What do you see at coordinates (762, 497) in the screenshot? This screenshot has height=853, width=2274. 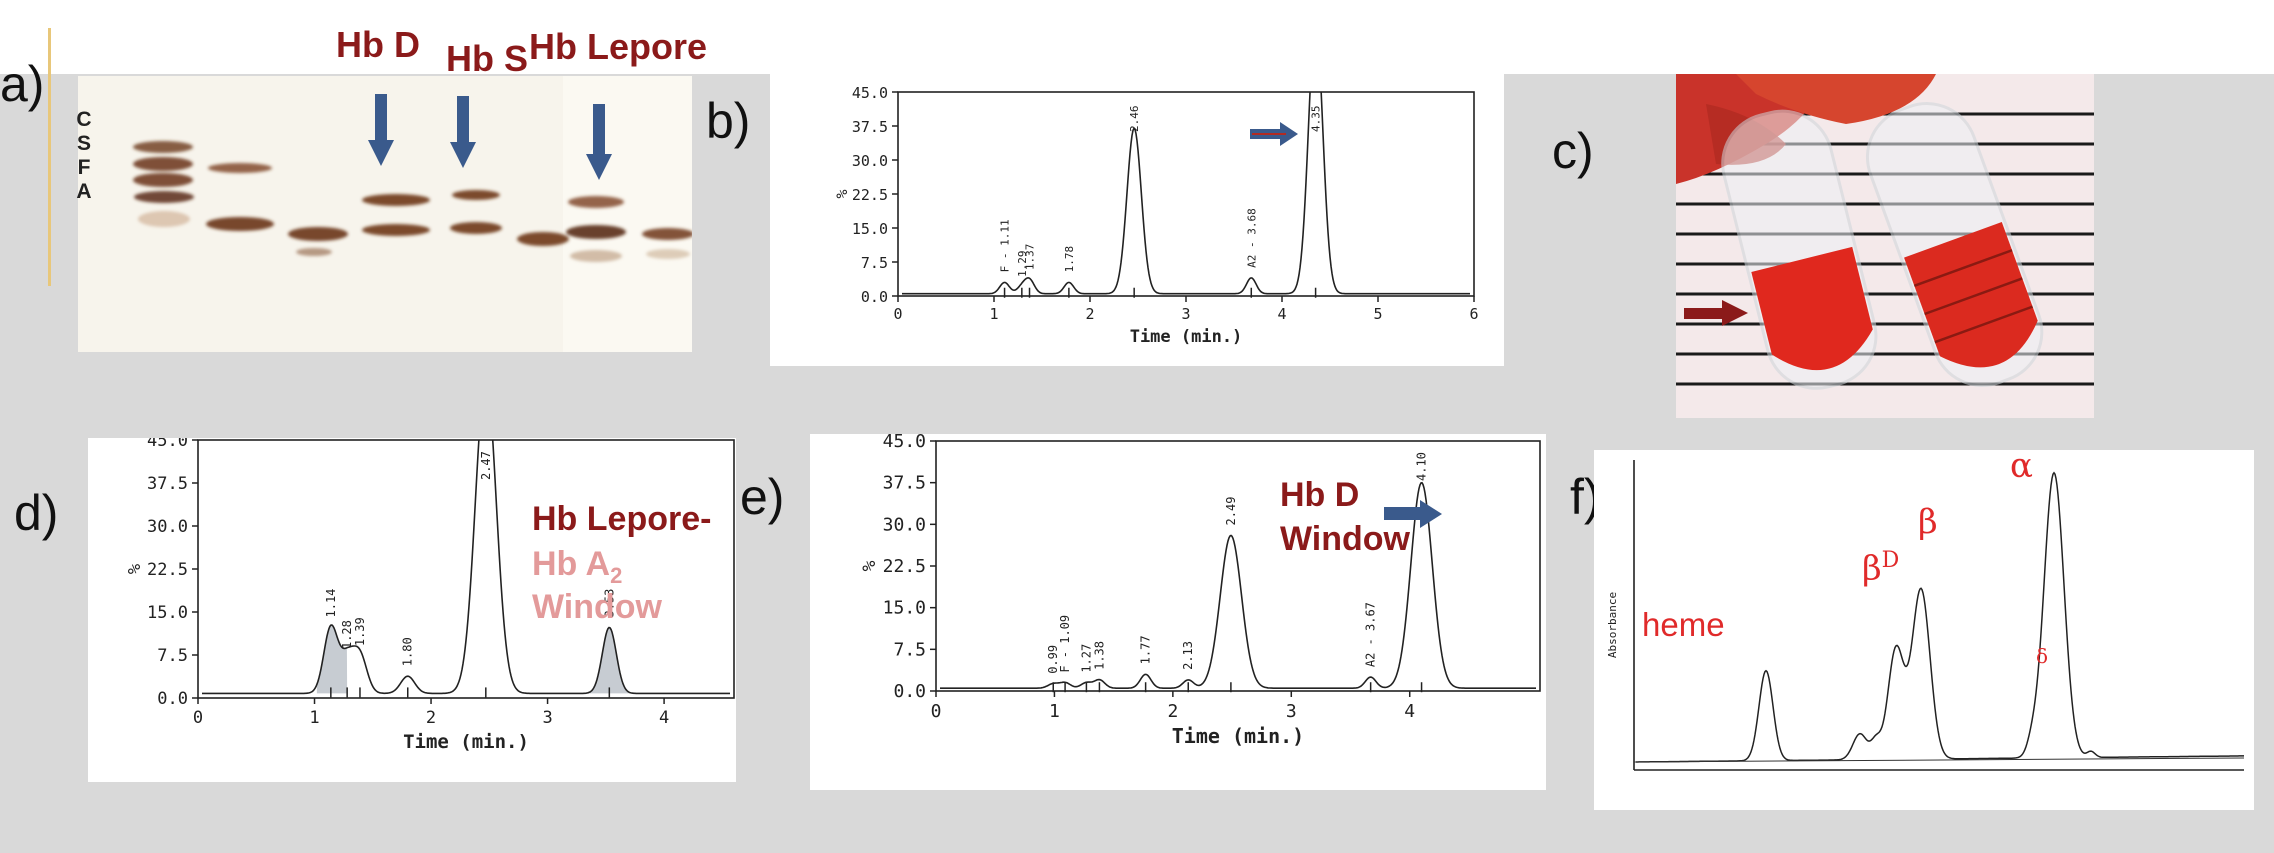 I see `panel-label-e: e)` at bounding box center [762, 497].